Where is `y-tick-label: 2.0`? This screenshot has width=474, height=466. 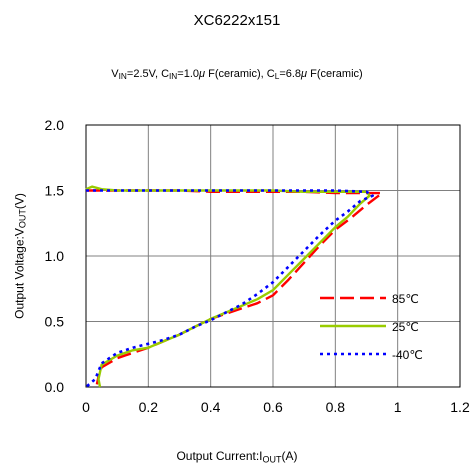
y-tick-label: 2.0 is located at coordinates (55, 125).